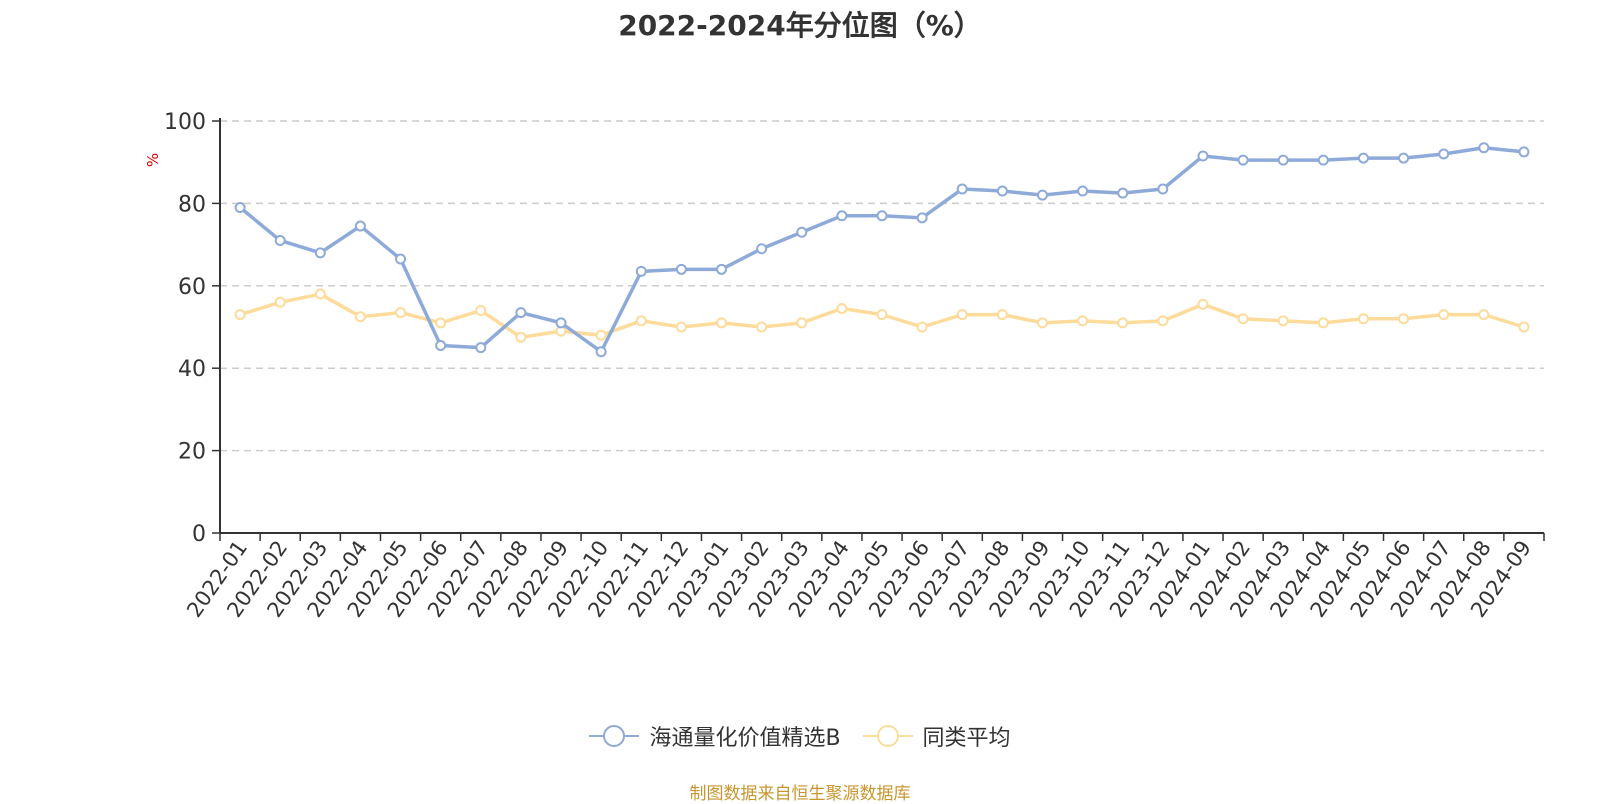 The height and width of the screenshot is (804, 1600). What do you see at coordinates (192, 204) in the screenshot?
I see `y-tick-label: 80` at bounding box center [192, 204].